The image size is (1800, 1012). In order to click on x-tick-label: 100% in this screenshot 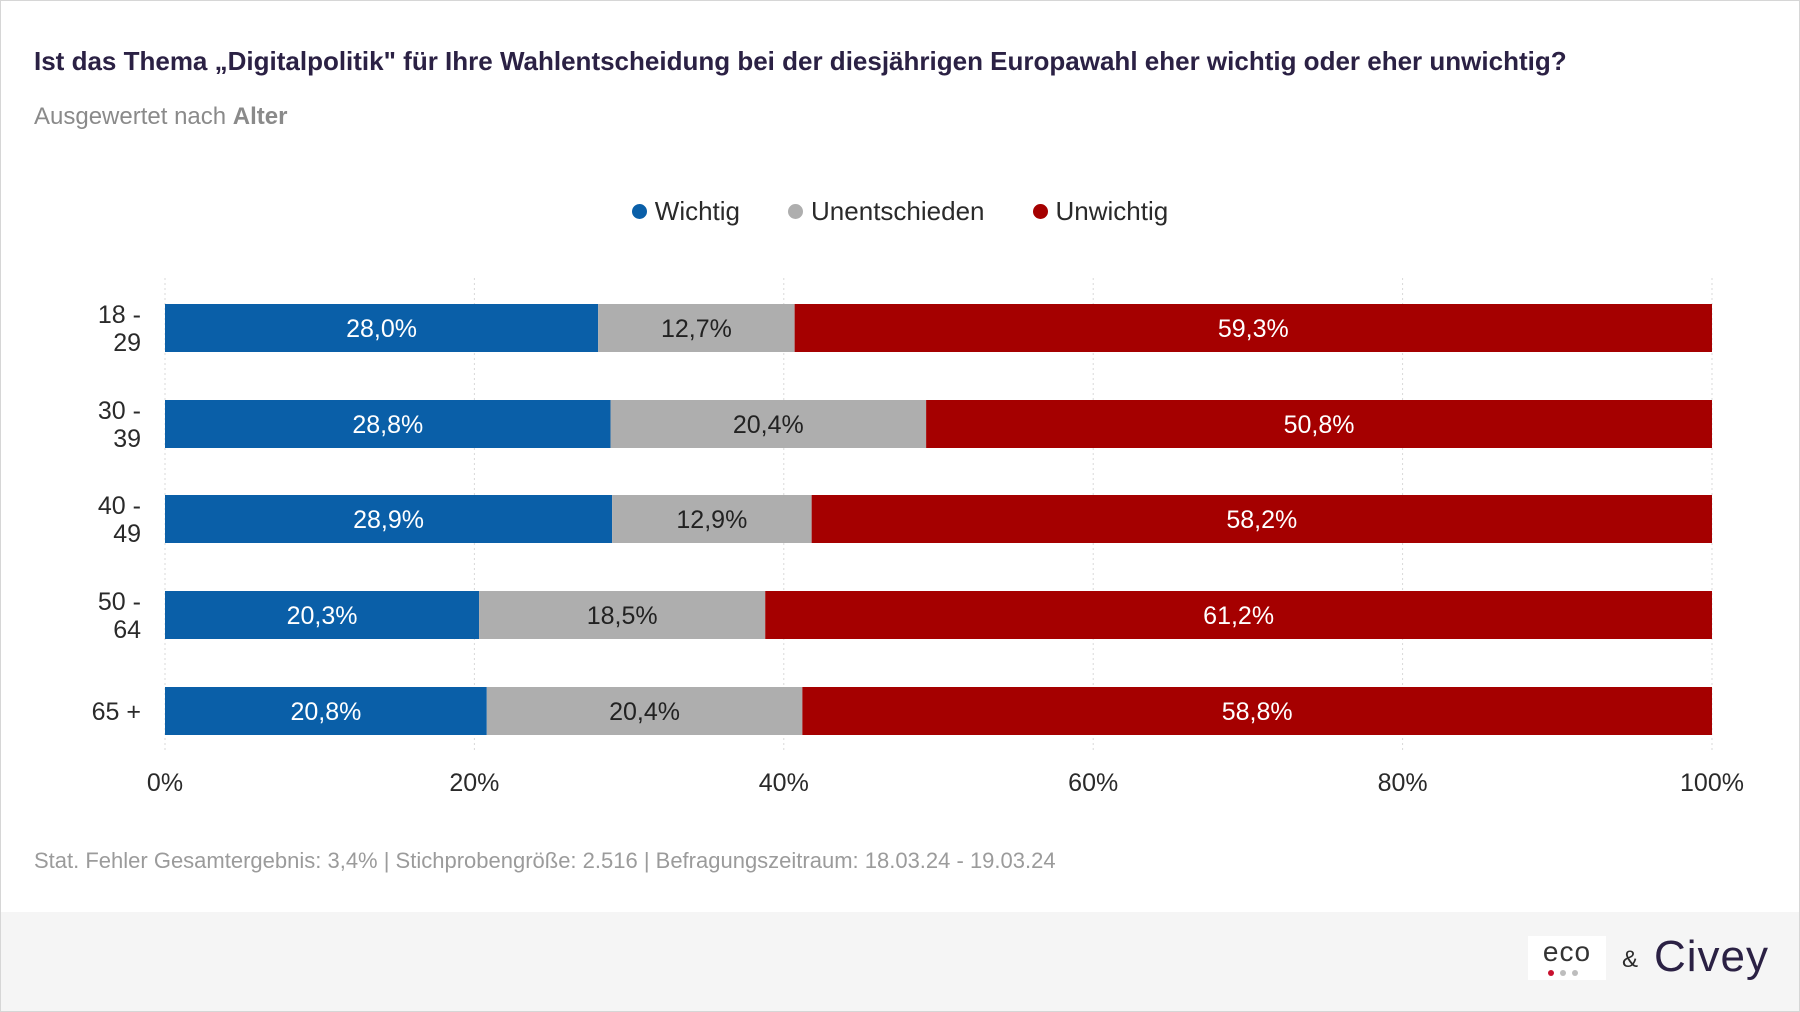, I will do `click(1712, 783)`.